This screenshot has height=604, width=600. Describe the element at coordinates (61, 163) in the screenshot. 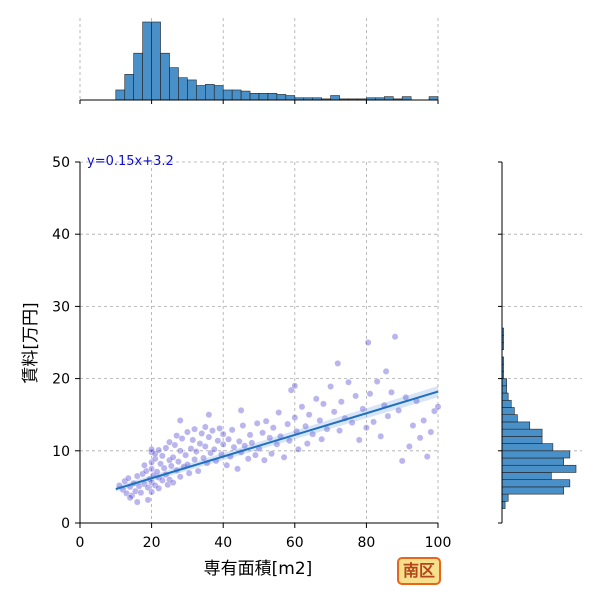

I see `y-tick-label: 50` at that location.